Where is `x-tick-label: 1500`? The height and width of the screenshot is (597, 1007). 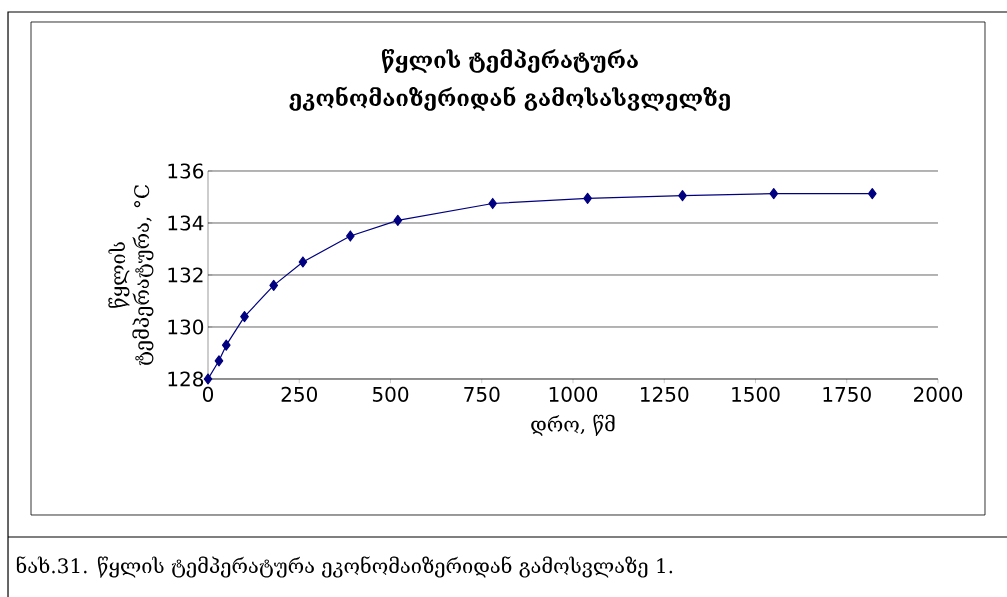
x-tick-label: 1500 is located at coordinates (756, 394).